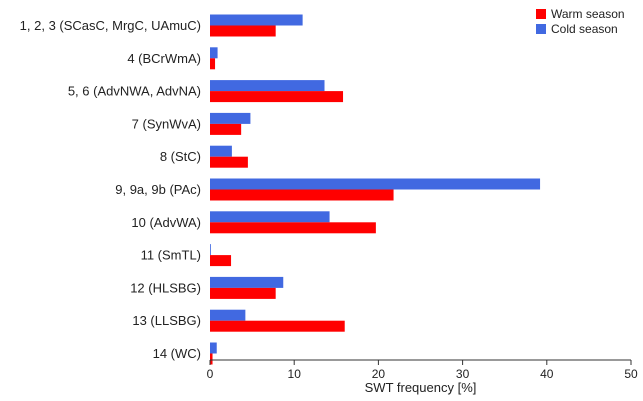 The width and height of the screenshot is (643, 401). Describe the element at coordinates (247, 282) in the screenshot. I see `bar-cold-season-12-hlsbg` at that location.